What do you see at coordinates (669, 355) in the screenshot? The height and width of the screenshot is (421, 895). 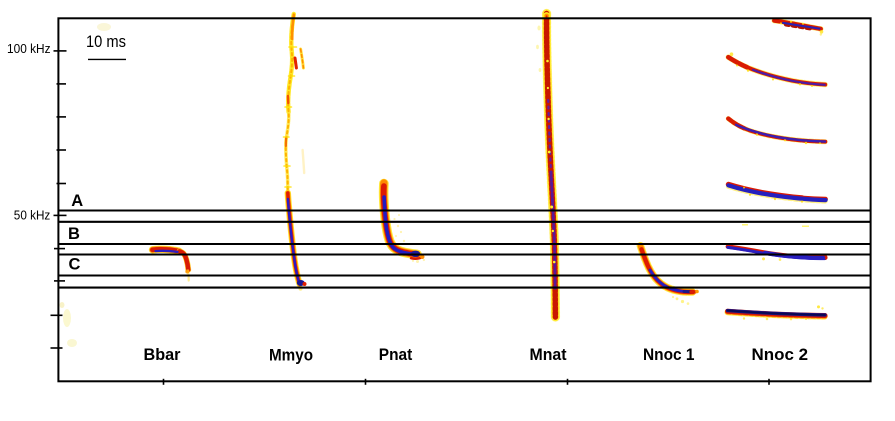 I see `svg-text: Nnoc 1` at bounding box center [669, 355].